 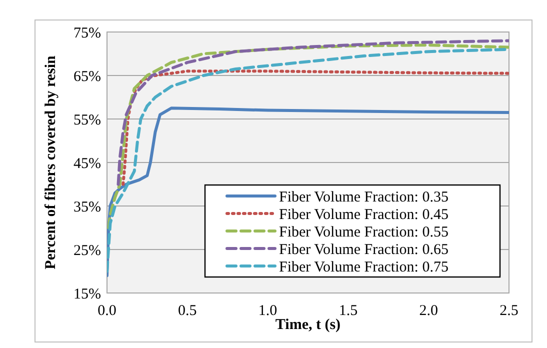 I want to click on legend-label: Fiber Volume Fraction: 0.75, so click(x=363, y=267).